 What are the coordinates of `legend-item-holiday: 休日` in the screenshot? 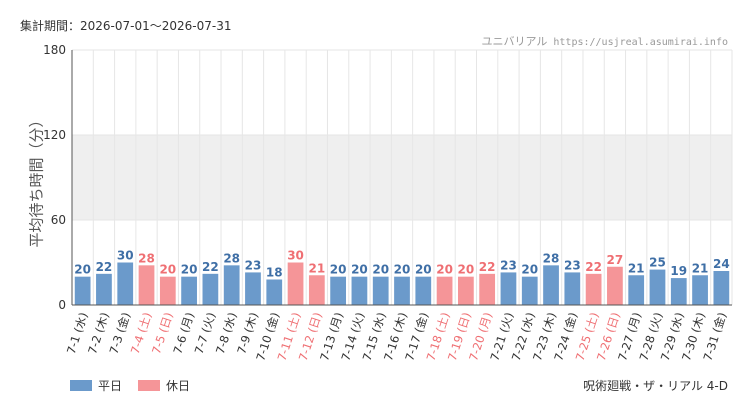 It's located at (164, 385).